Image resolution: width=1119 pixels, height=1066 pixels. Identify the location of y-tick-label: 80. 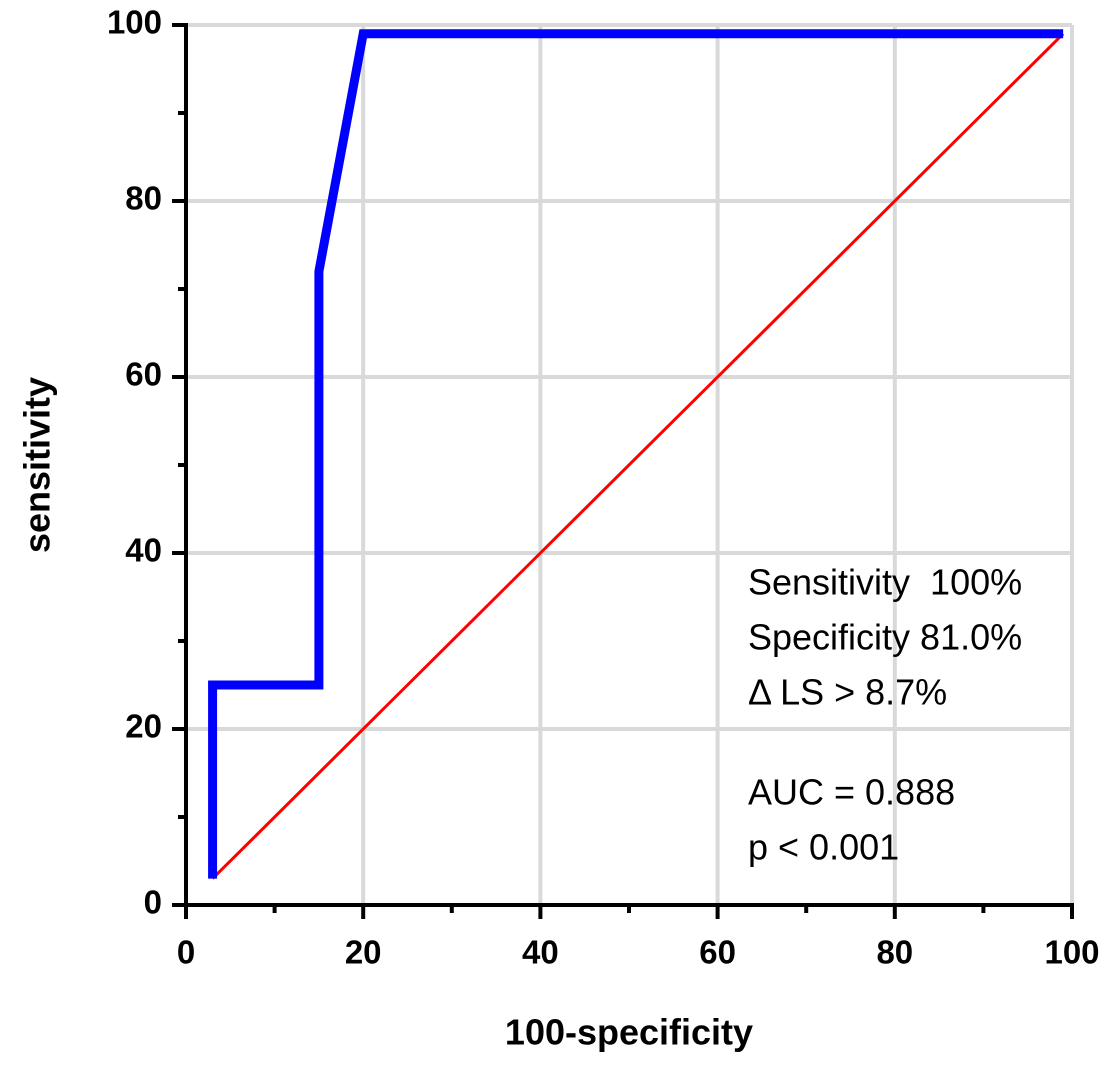
(143, 198).